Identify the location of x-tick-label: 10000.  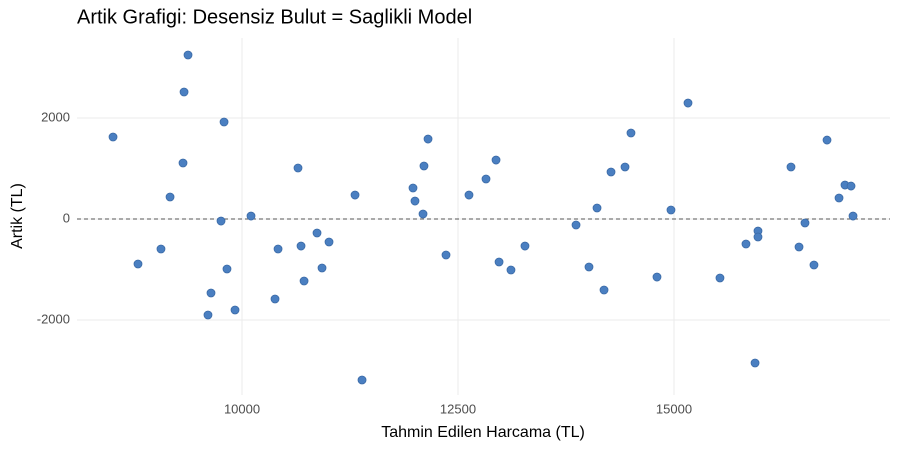
(242, 408).